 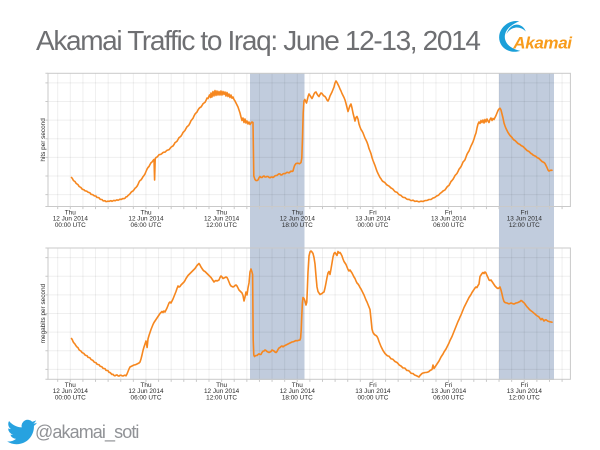 I want to click on svg-text: megabits per second, so click(x=43, y=313).